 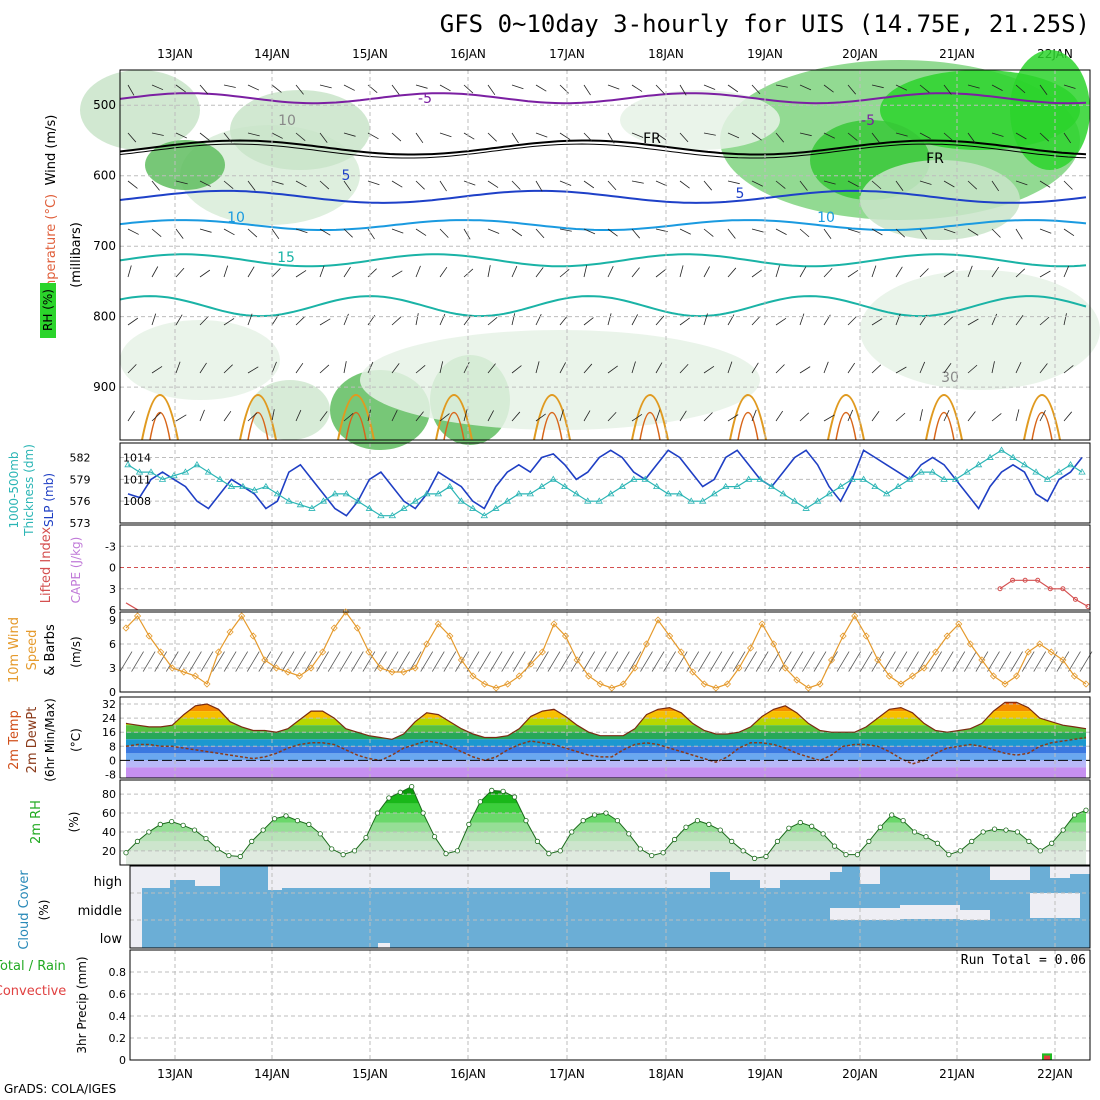 I want to click on precip-convective-bar, so click(x=1047, y=1057).